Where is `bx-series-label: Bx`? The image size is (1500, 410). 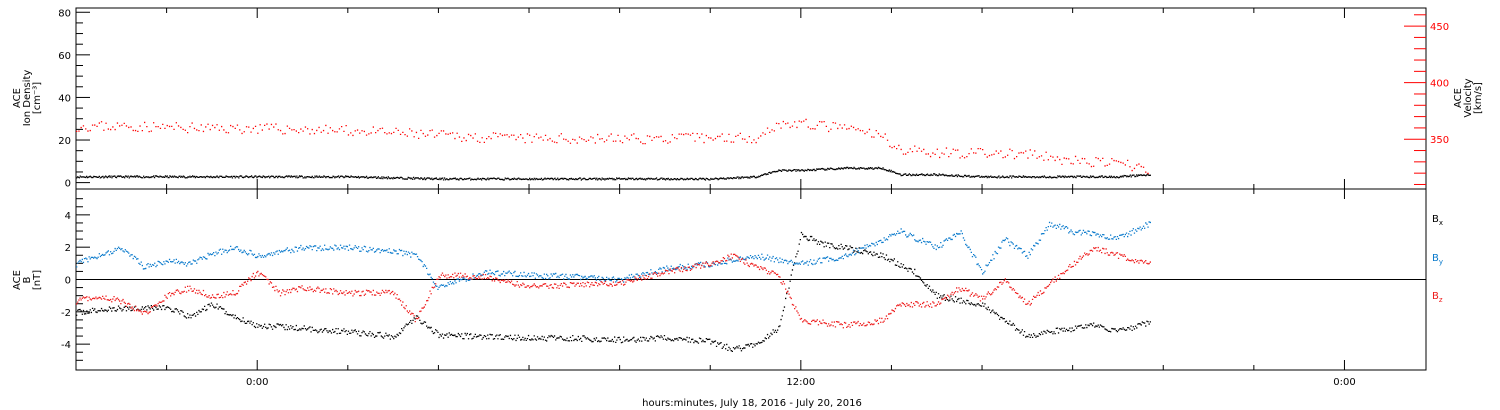
bx-series-label: Bx is located at coordinates (1437, 220).